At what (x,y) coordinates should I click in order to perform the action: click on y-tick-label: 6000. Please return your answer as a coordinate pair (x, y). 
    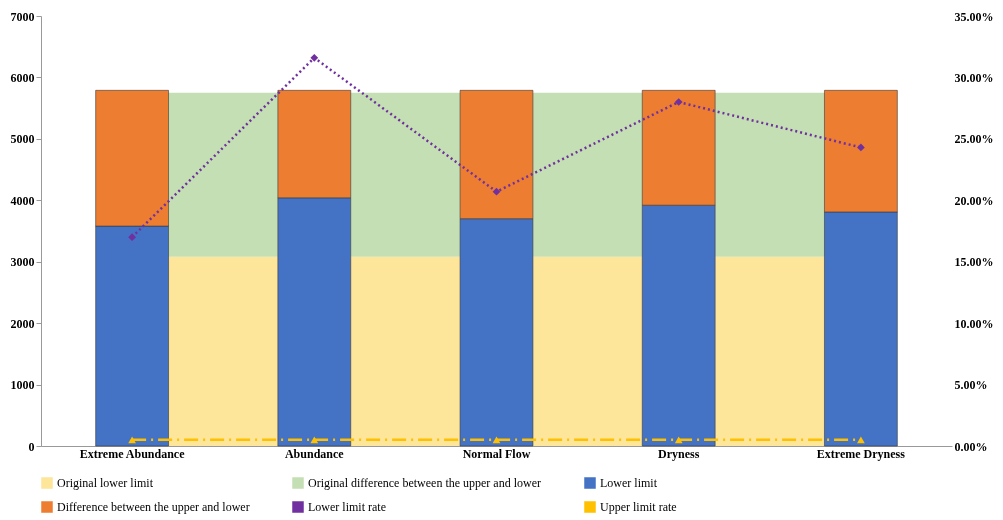
    Looking at the image, I should click on (22, 77).